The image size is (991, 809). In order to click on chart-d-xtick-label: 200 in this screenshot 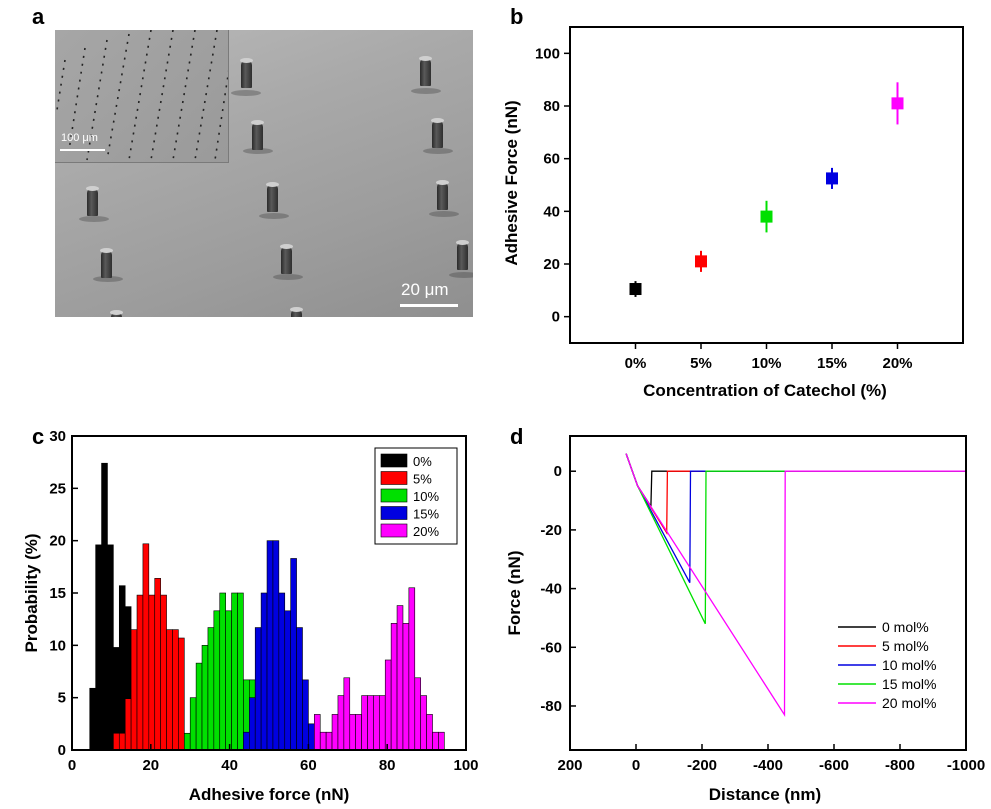, I will do `click(569, 765)`.